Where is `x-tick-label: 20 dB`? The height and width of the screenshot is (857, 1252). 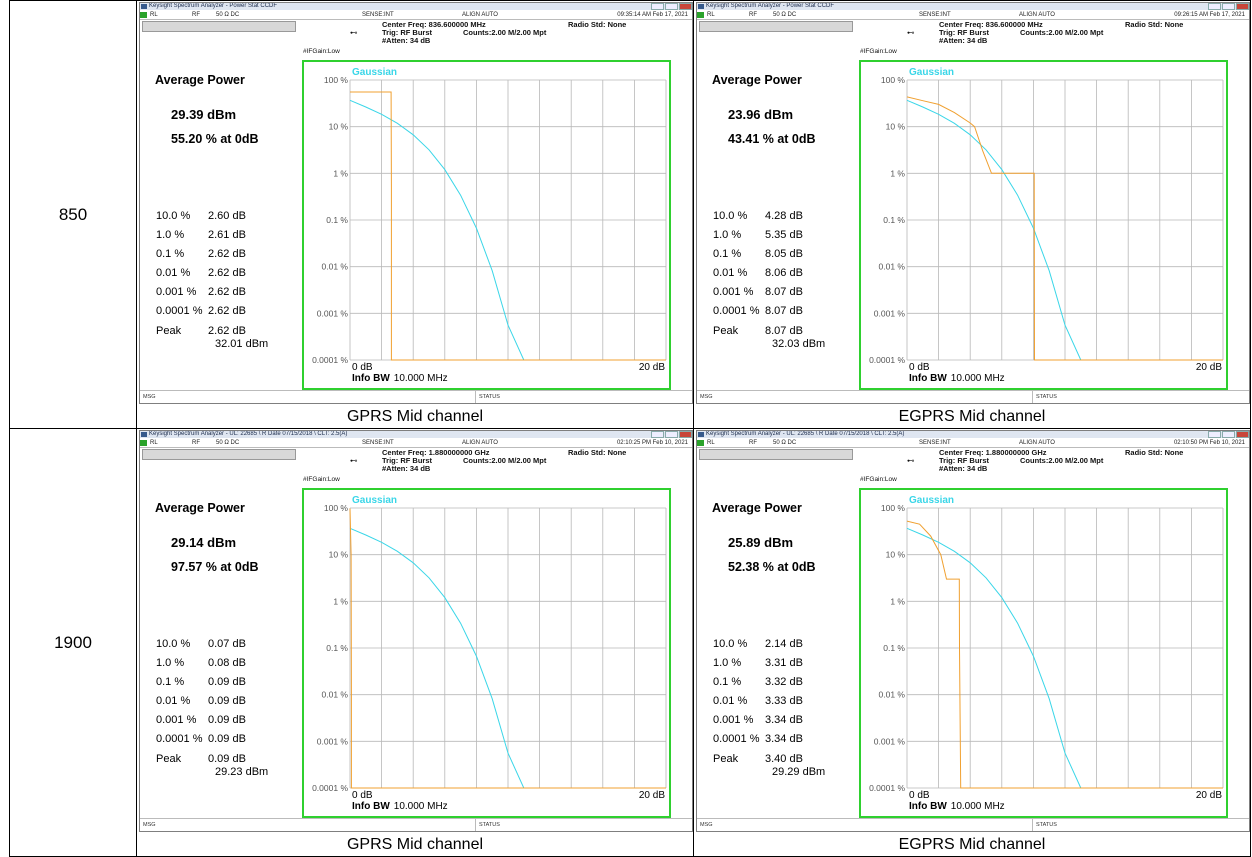
x-tick-label: 20 dB is located at coordinates (652, 795).